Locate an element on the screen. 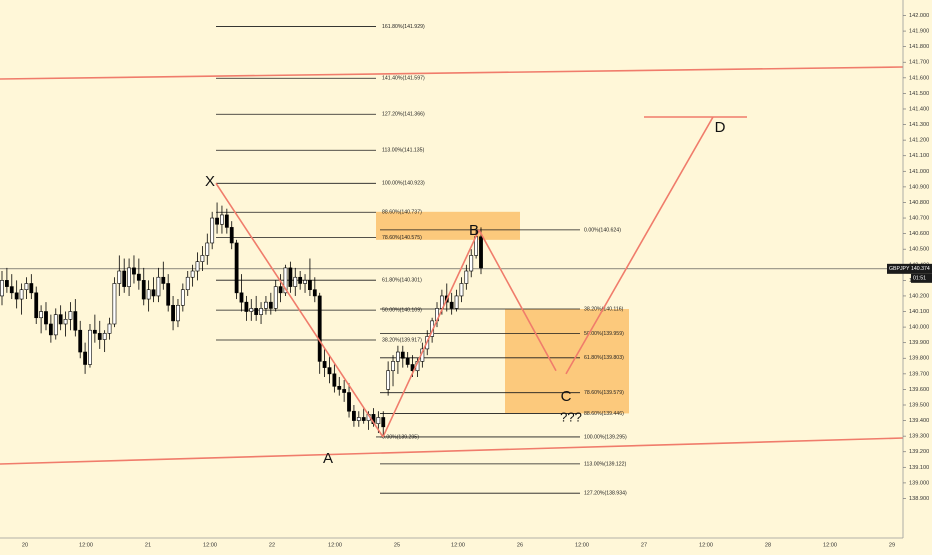 The width and height of the screenshot is (932, 555). y-tick-label: 140.200 is located at coordinates (919, 296).